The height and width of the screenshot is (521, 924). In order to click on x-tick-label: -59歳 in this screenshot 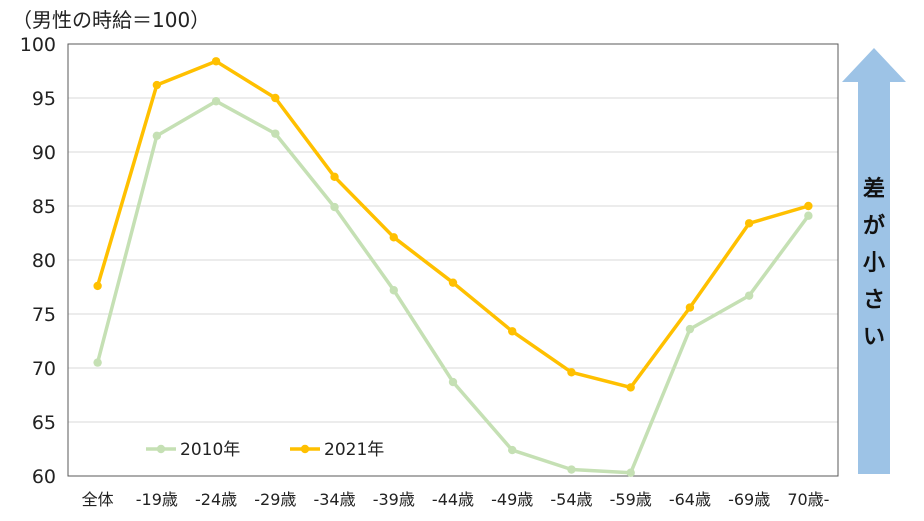, I will do `click(631, 499)`.